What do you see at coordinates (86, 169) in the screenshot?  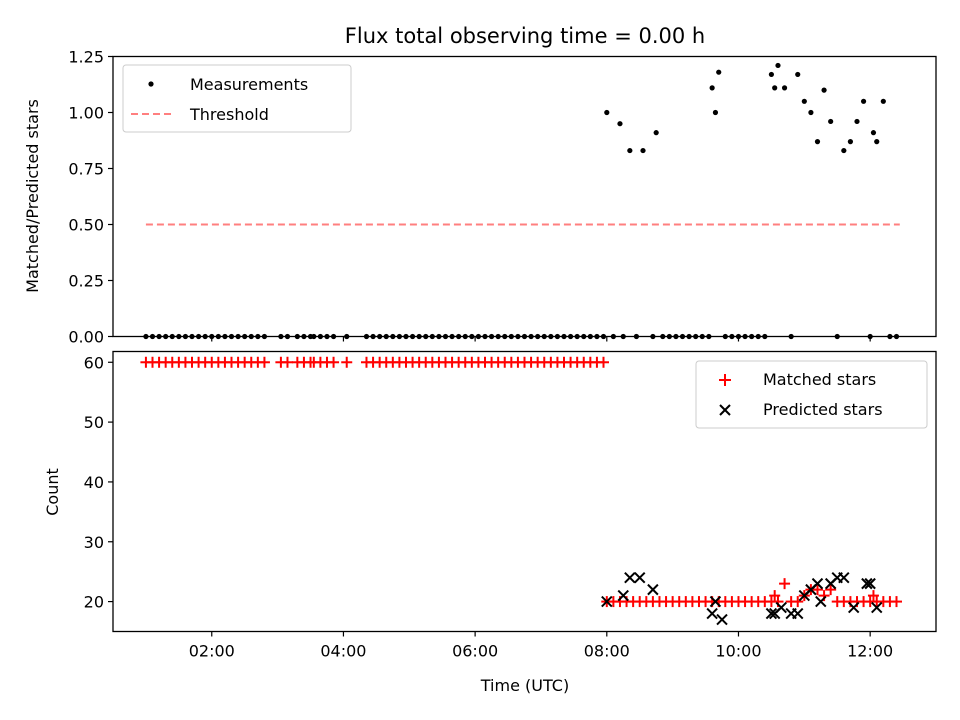 I see `ytick-label: 0.75` at bounding box center [86, 169].